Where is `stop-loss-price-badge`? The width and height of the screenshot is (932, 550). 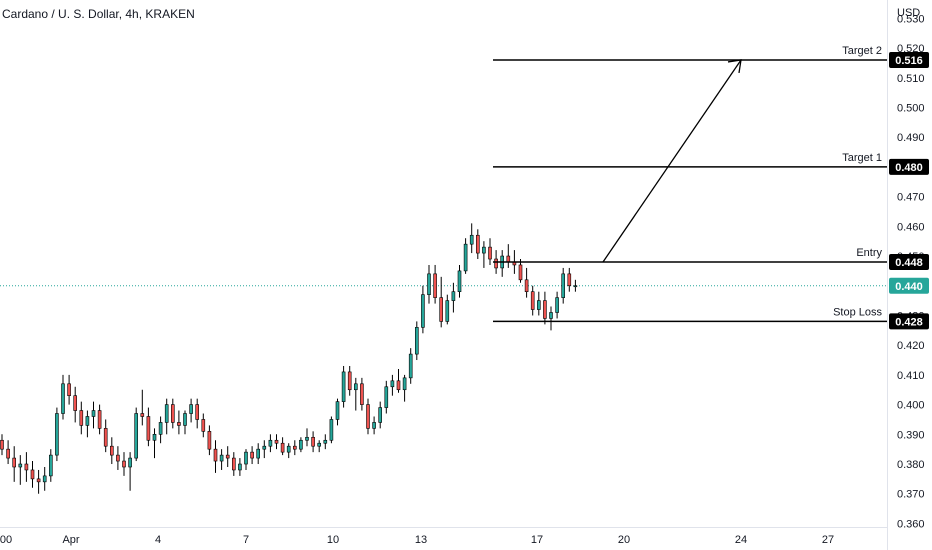 stop-loss-price-badge is located at coordinates (909, 321).